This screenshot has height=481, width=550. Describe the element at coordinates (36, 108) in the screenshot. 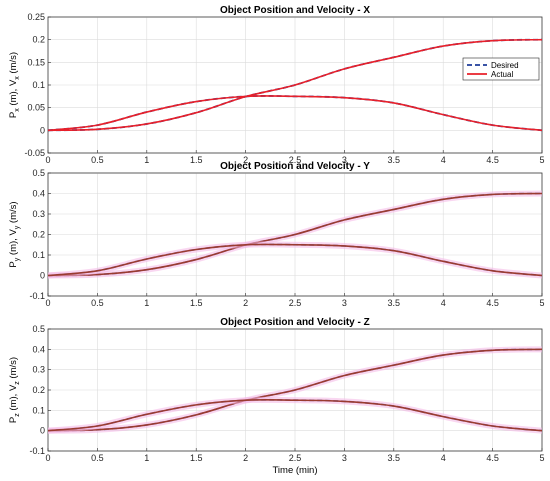

I see `y-tick-label: 0.05` at that location.